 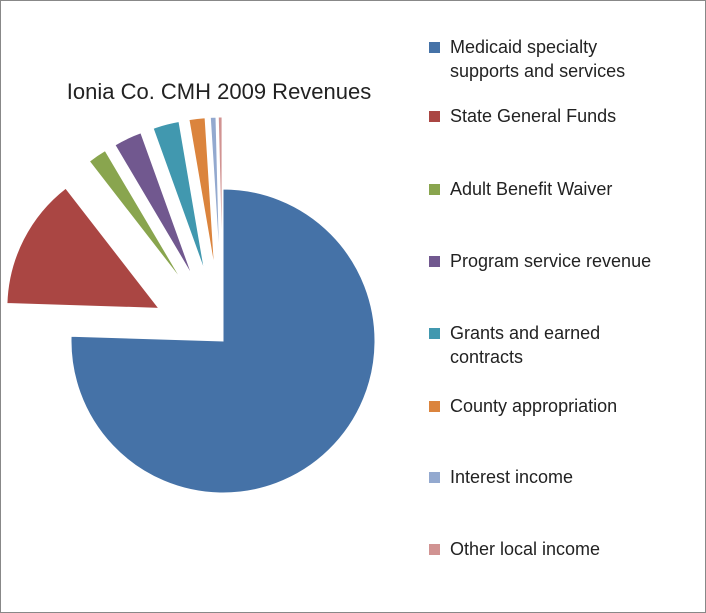 I want to click on legend-item: Grants and earned contracts, so click(x=529, y=345).